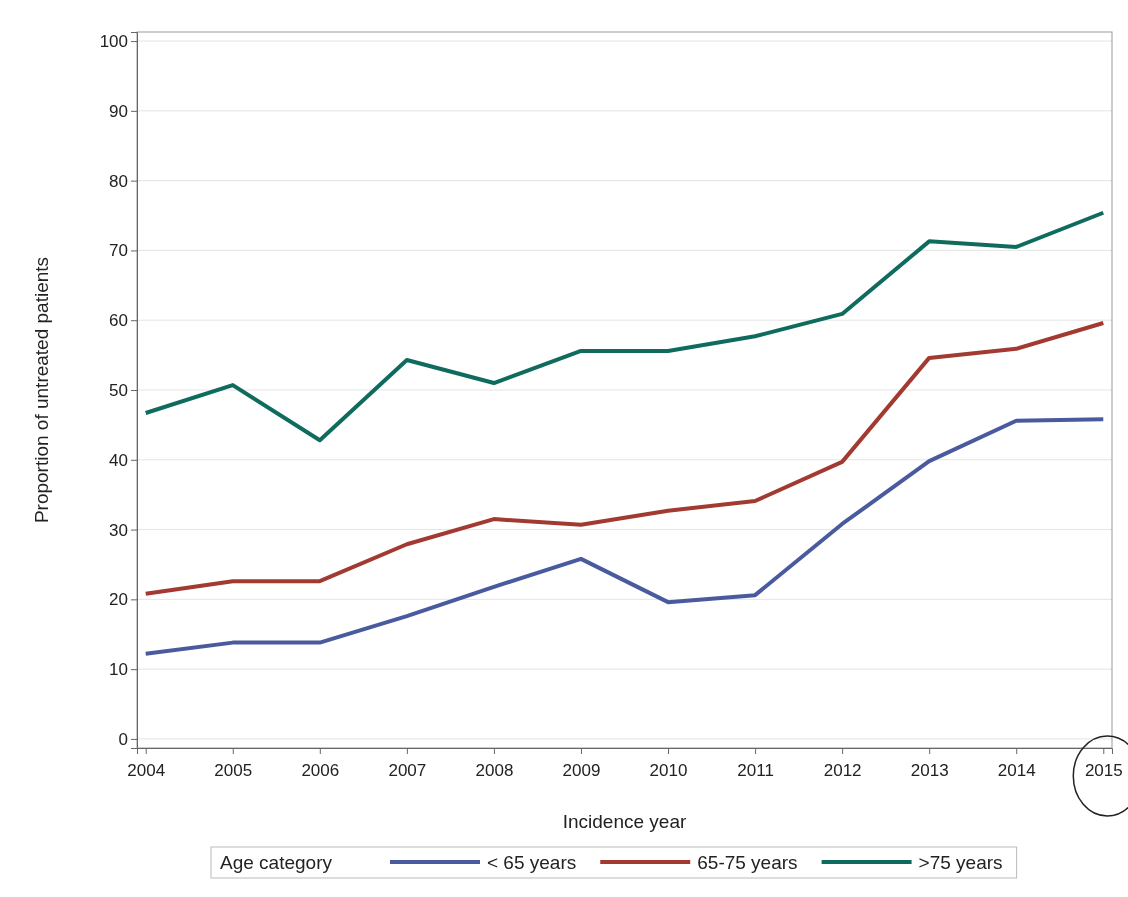  I want to click on legend-label: < 65 years, so click(532, 862).